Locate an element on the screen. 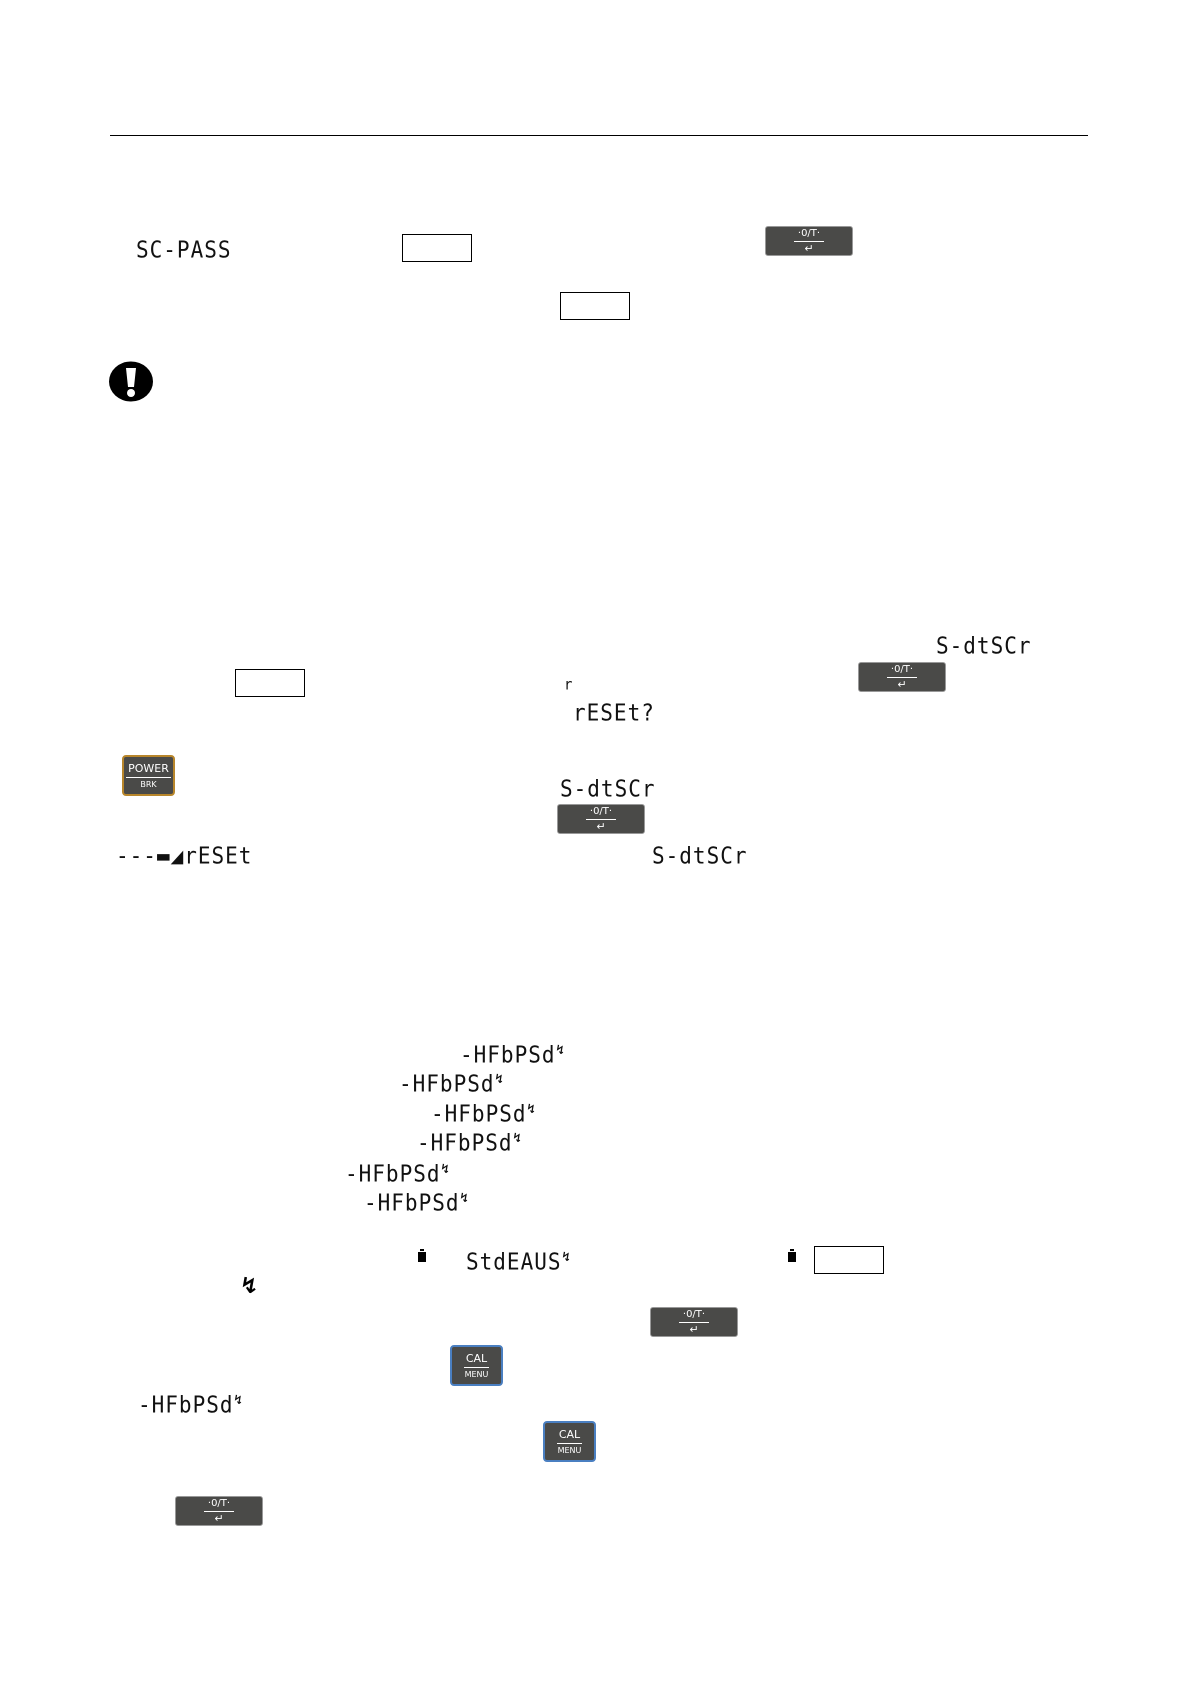 This screenshot has width=1190, height=1684. header-rule is located at coordinates (599, 135).